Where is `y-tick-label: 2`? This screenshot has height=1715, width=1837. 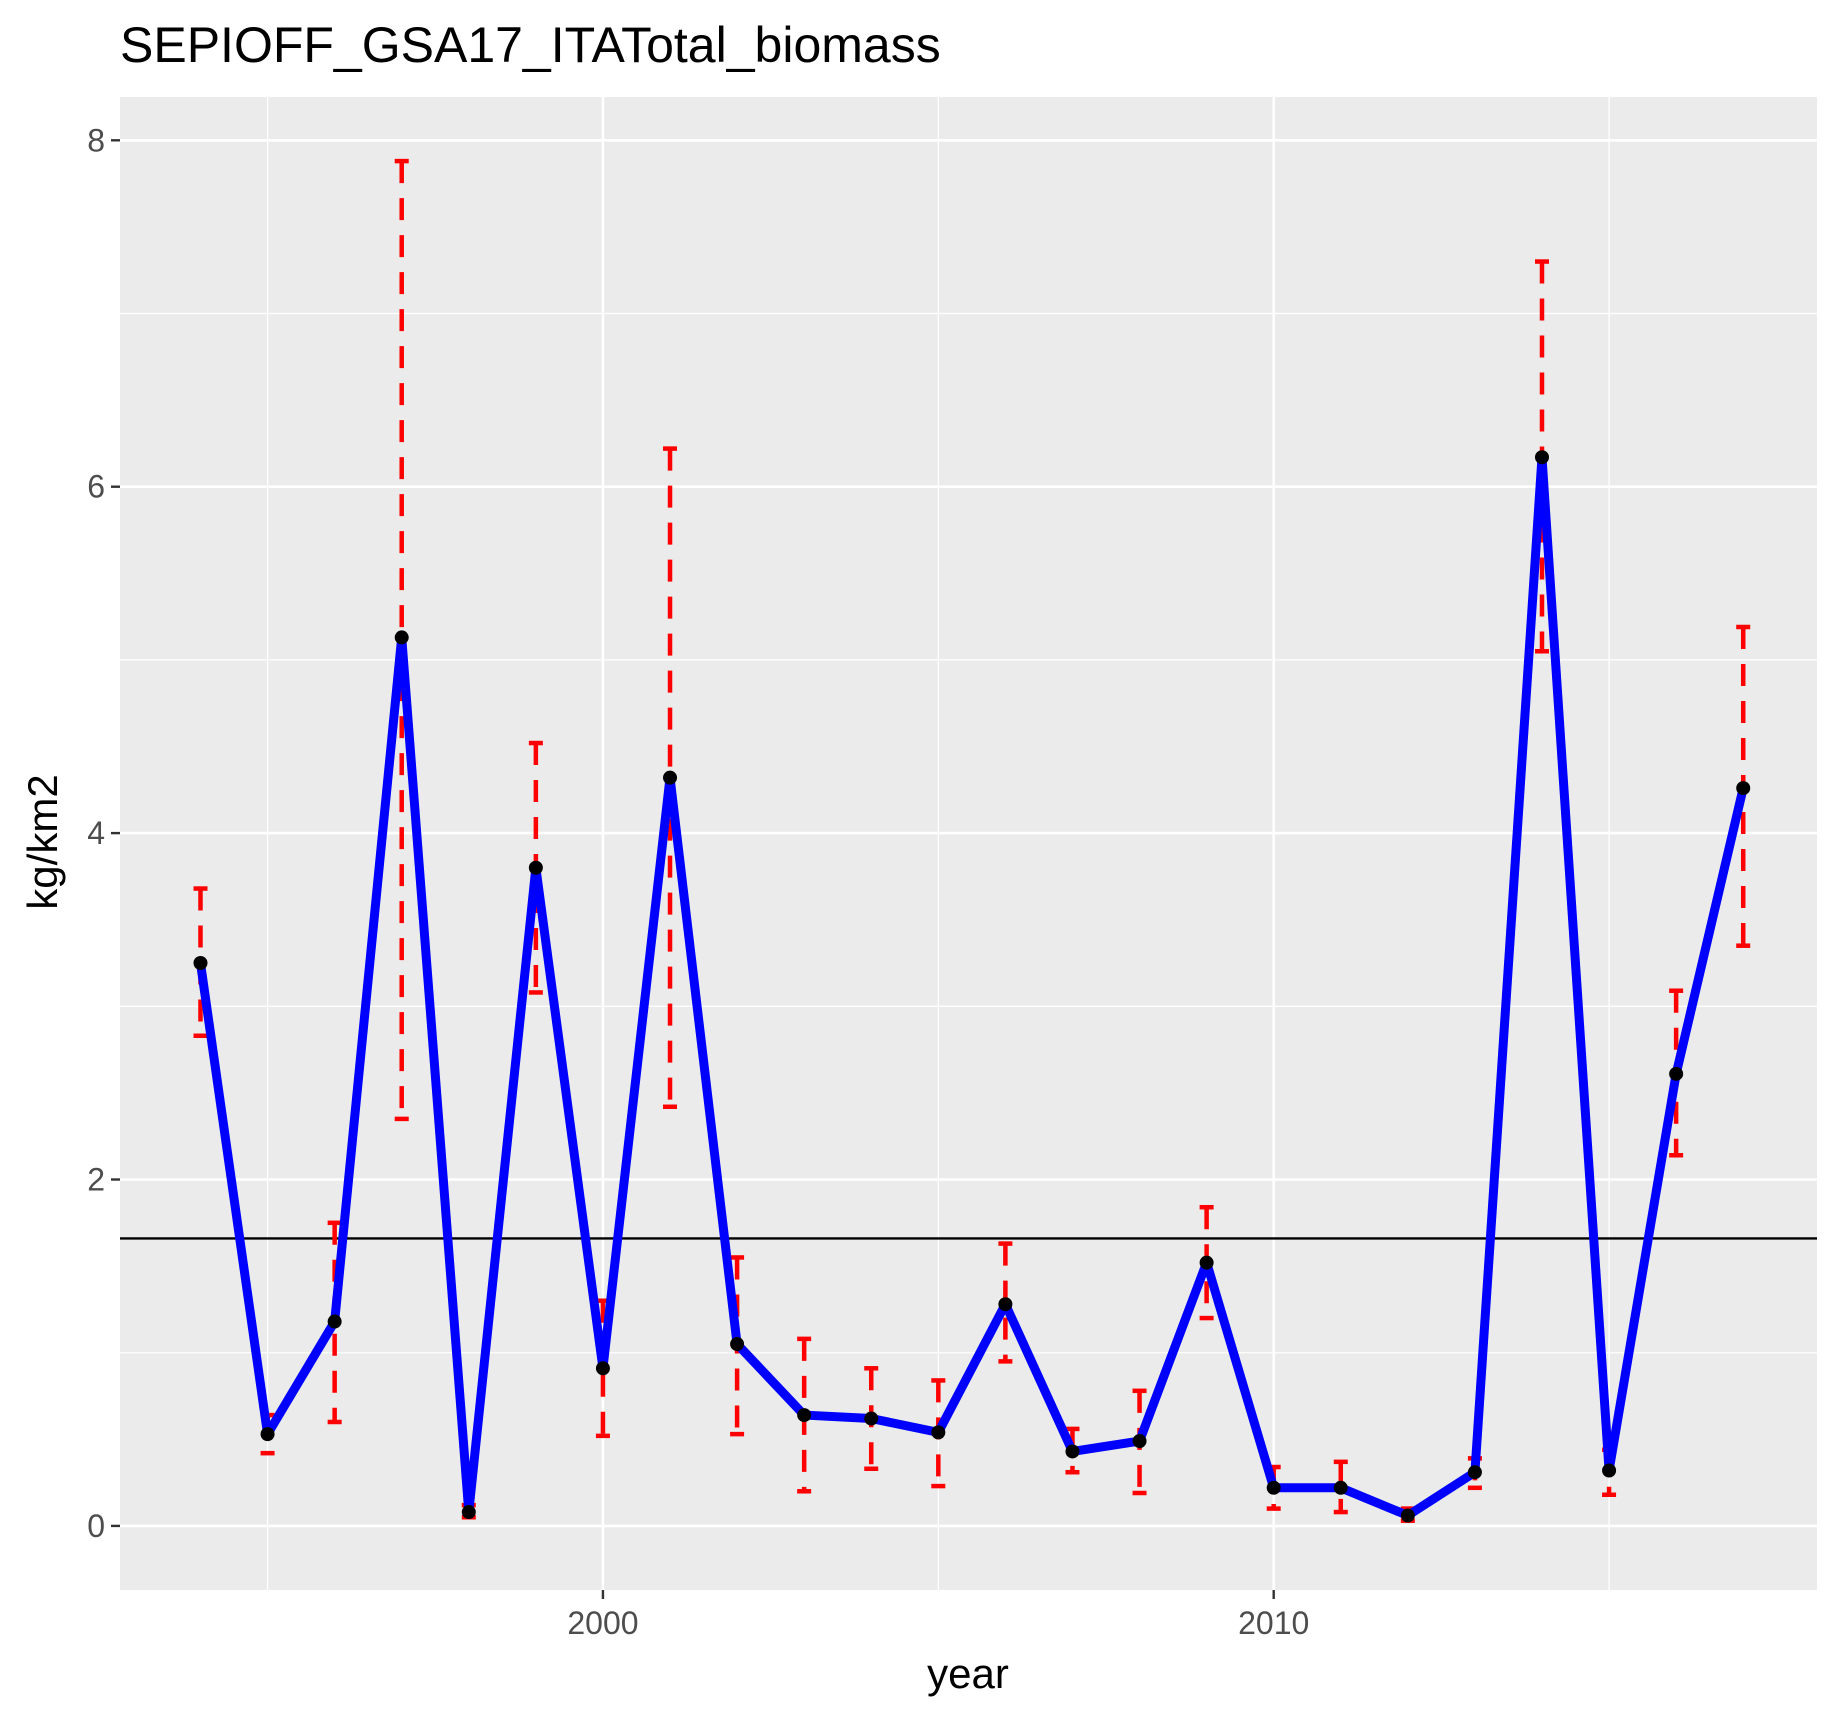 y-tick-label: 2 is located at coordinates (96, 1180).